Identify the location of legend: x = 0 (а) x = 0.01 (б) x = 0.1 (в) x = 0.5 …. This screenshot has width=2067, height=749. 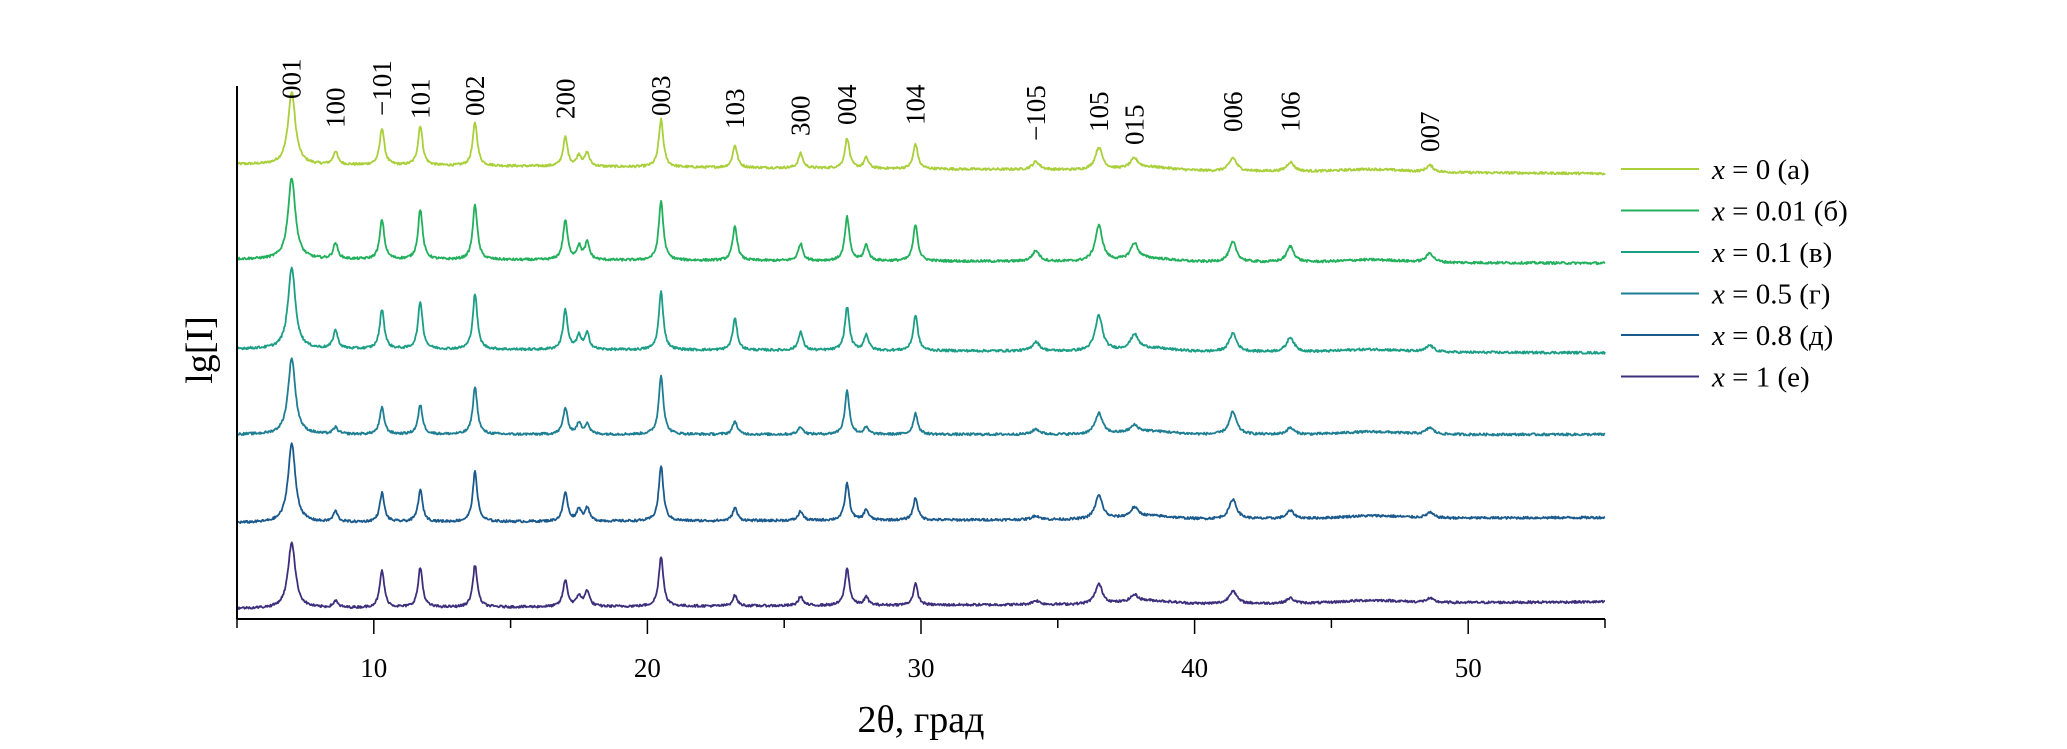
(1734, 274).